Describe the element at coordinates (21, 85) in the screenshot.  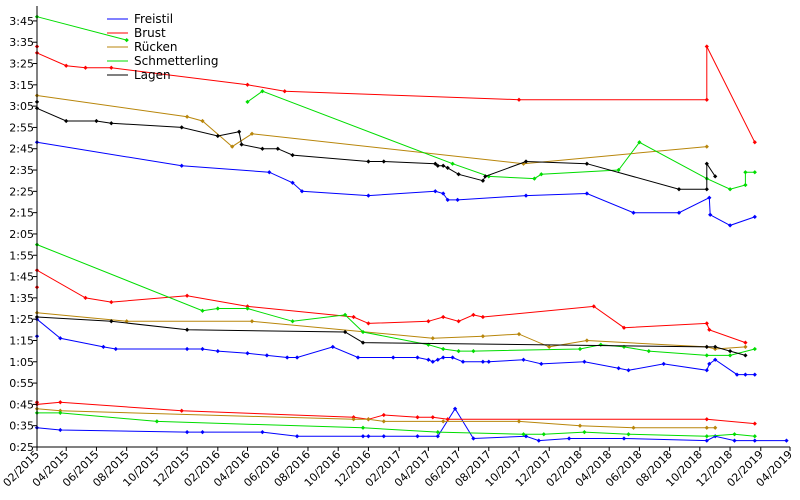
I see `y-tick-label: 3:15` at that location.